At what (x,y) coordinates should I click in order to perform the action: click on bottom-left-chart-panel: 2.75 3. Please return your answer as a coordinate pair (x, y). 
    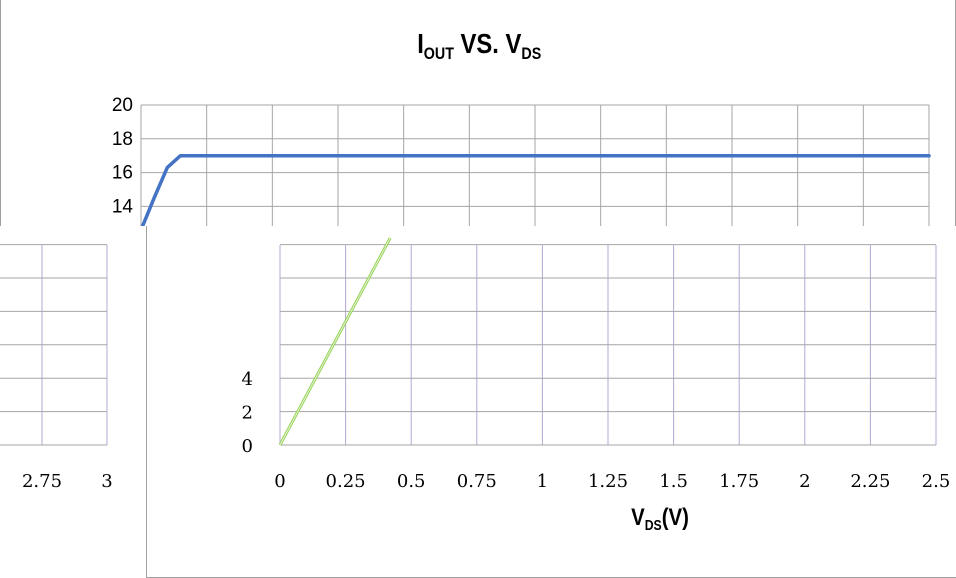
    Looking at the image, I should click on (70, 401).